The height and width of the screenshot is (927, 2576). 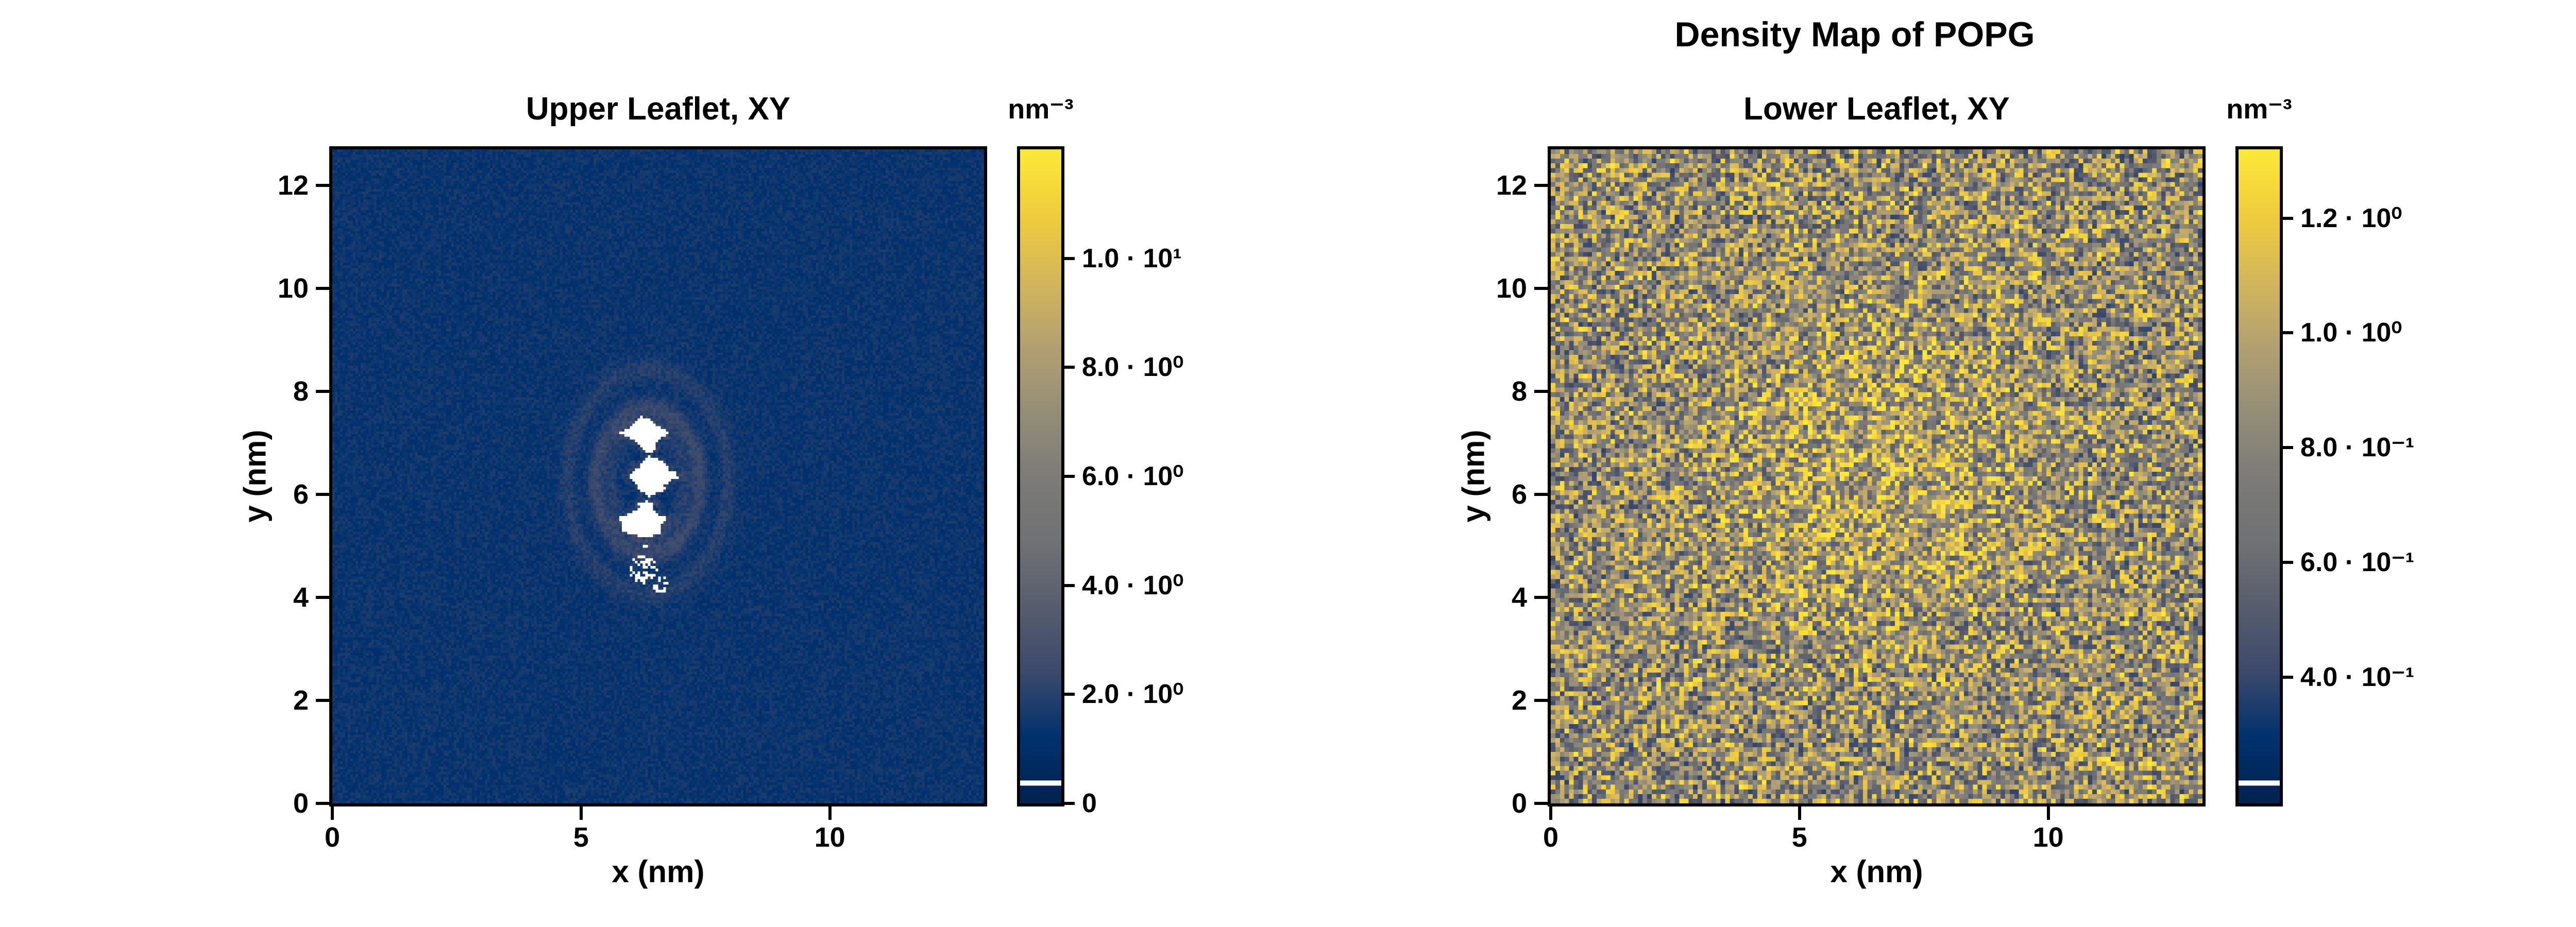 What do you see at coordinates (658, 871) in the screenshot?
I see `panel1-xlabel: x (nm)` at bounding box center [658, 871].